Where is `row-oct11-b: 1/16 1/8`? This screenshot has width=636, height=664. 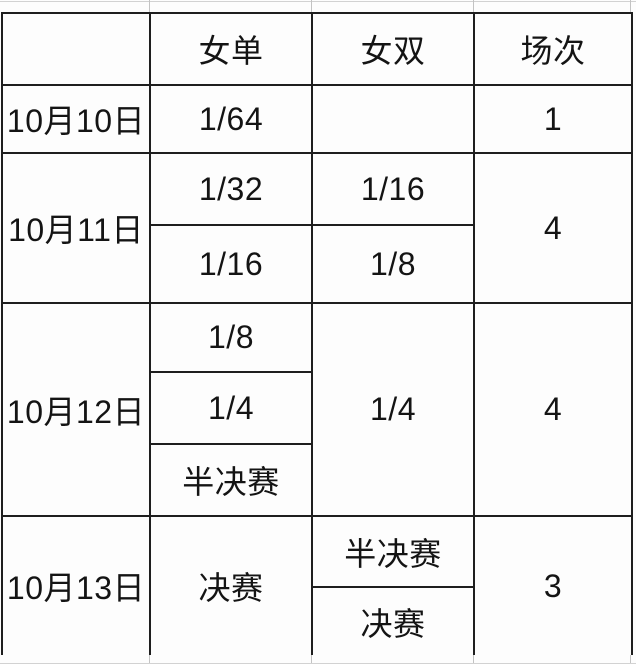 row-oct11-b: 1/16 1/8 is located at coordinates (317, 264).